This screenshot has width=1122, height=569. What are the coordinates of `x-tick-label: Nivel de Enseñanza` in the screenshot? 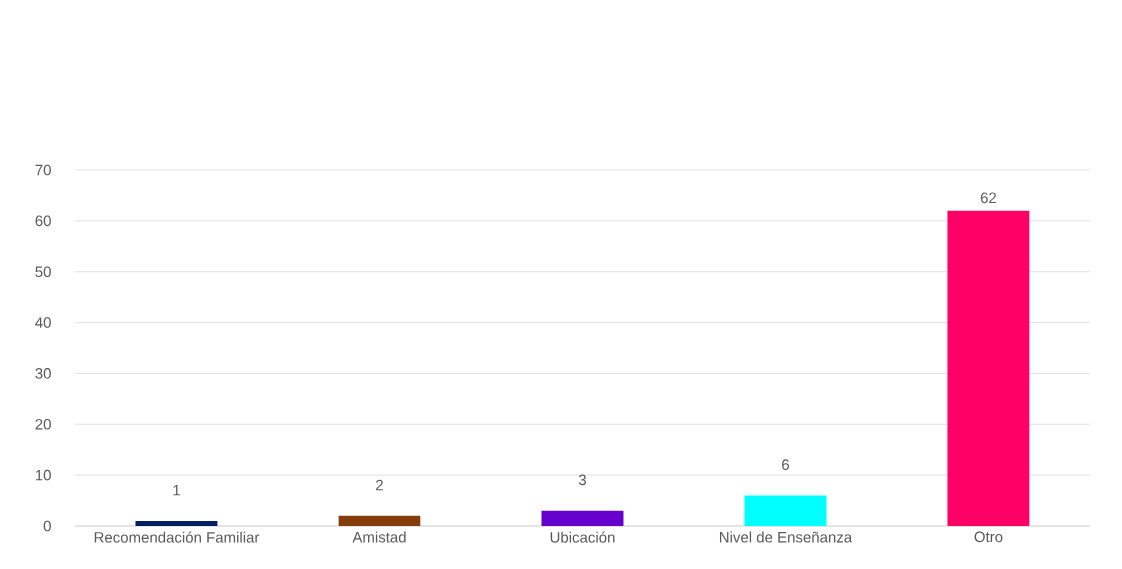 It's located at (786, 537).